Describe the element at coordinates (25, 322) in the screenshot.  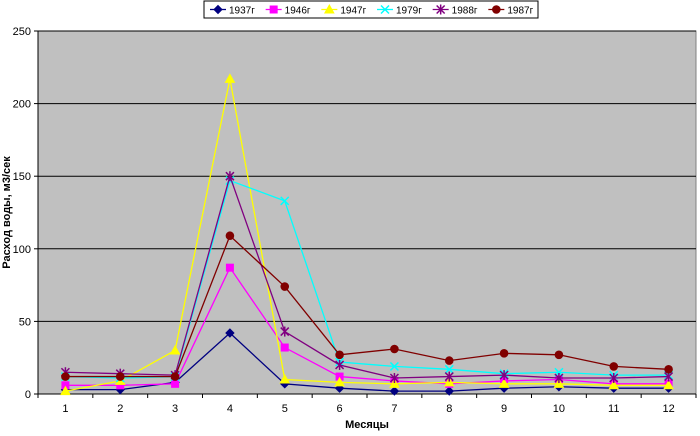
I see `y-tick-label: 50` at that location.